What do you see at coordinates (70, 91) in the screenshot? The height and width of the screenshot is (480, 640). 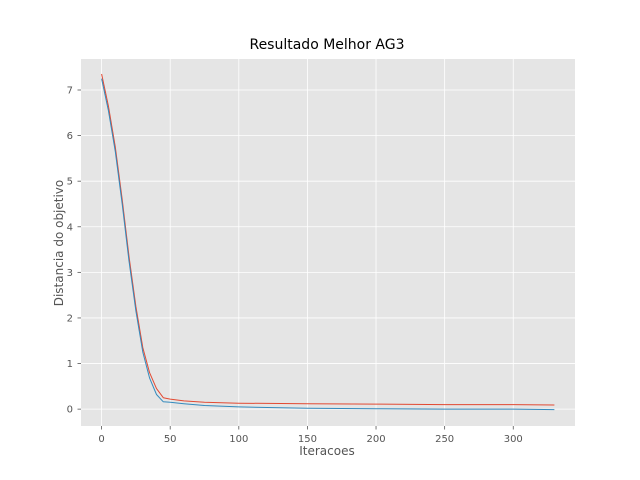 I see `y-tick-label: 7` at bounding box center [70, 91].